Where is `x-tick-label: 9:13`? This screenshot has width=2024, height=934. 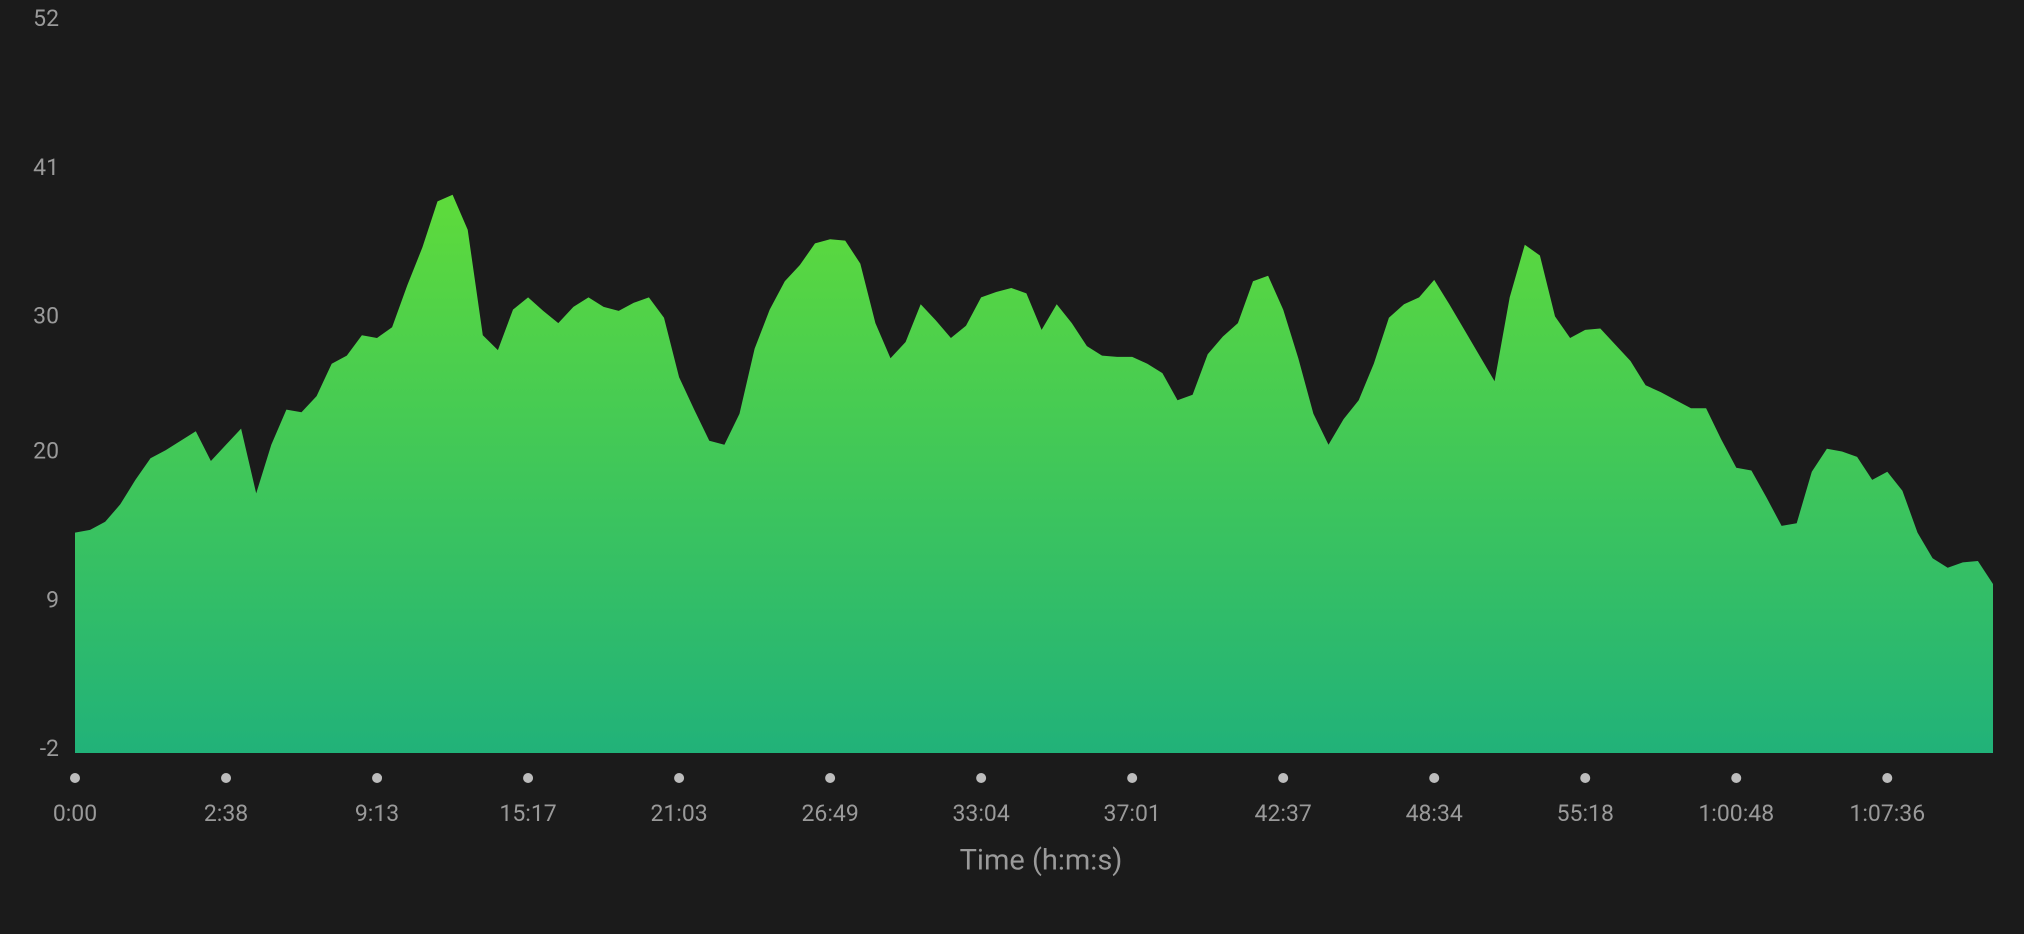 x-tick-label: 9:13 is located at coordinates (377, 813).